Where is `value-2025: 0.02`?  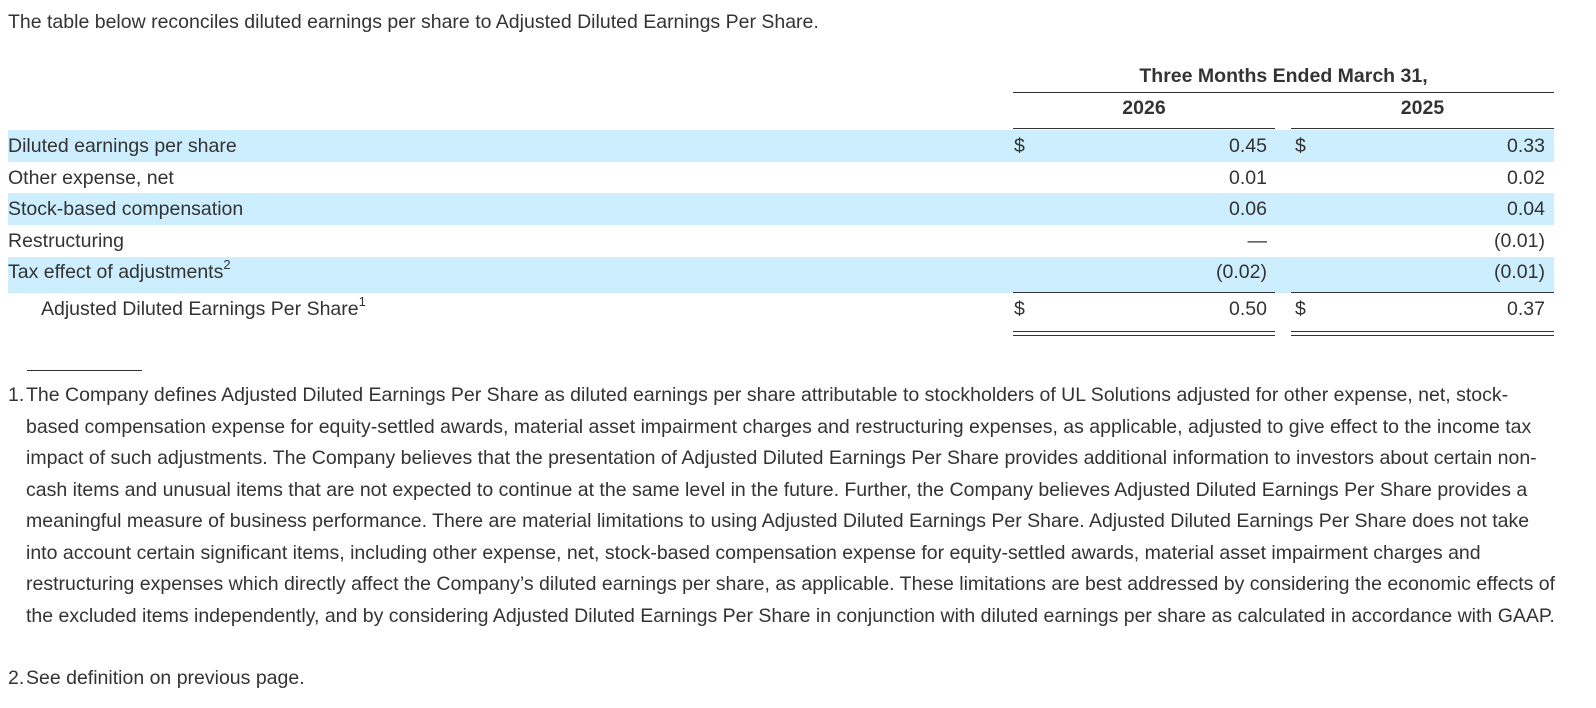 value-2025: 0.02 is located at coordinates (1526, 178).